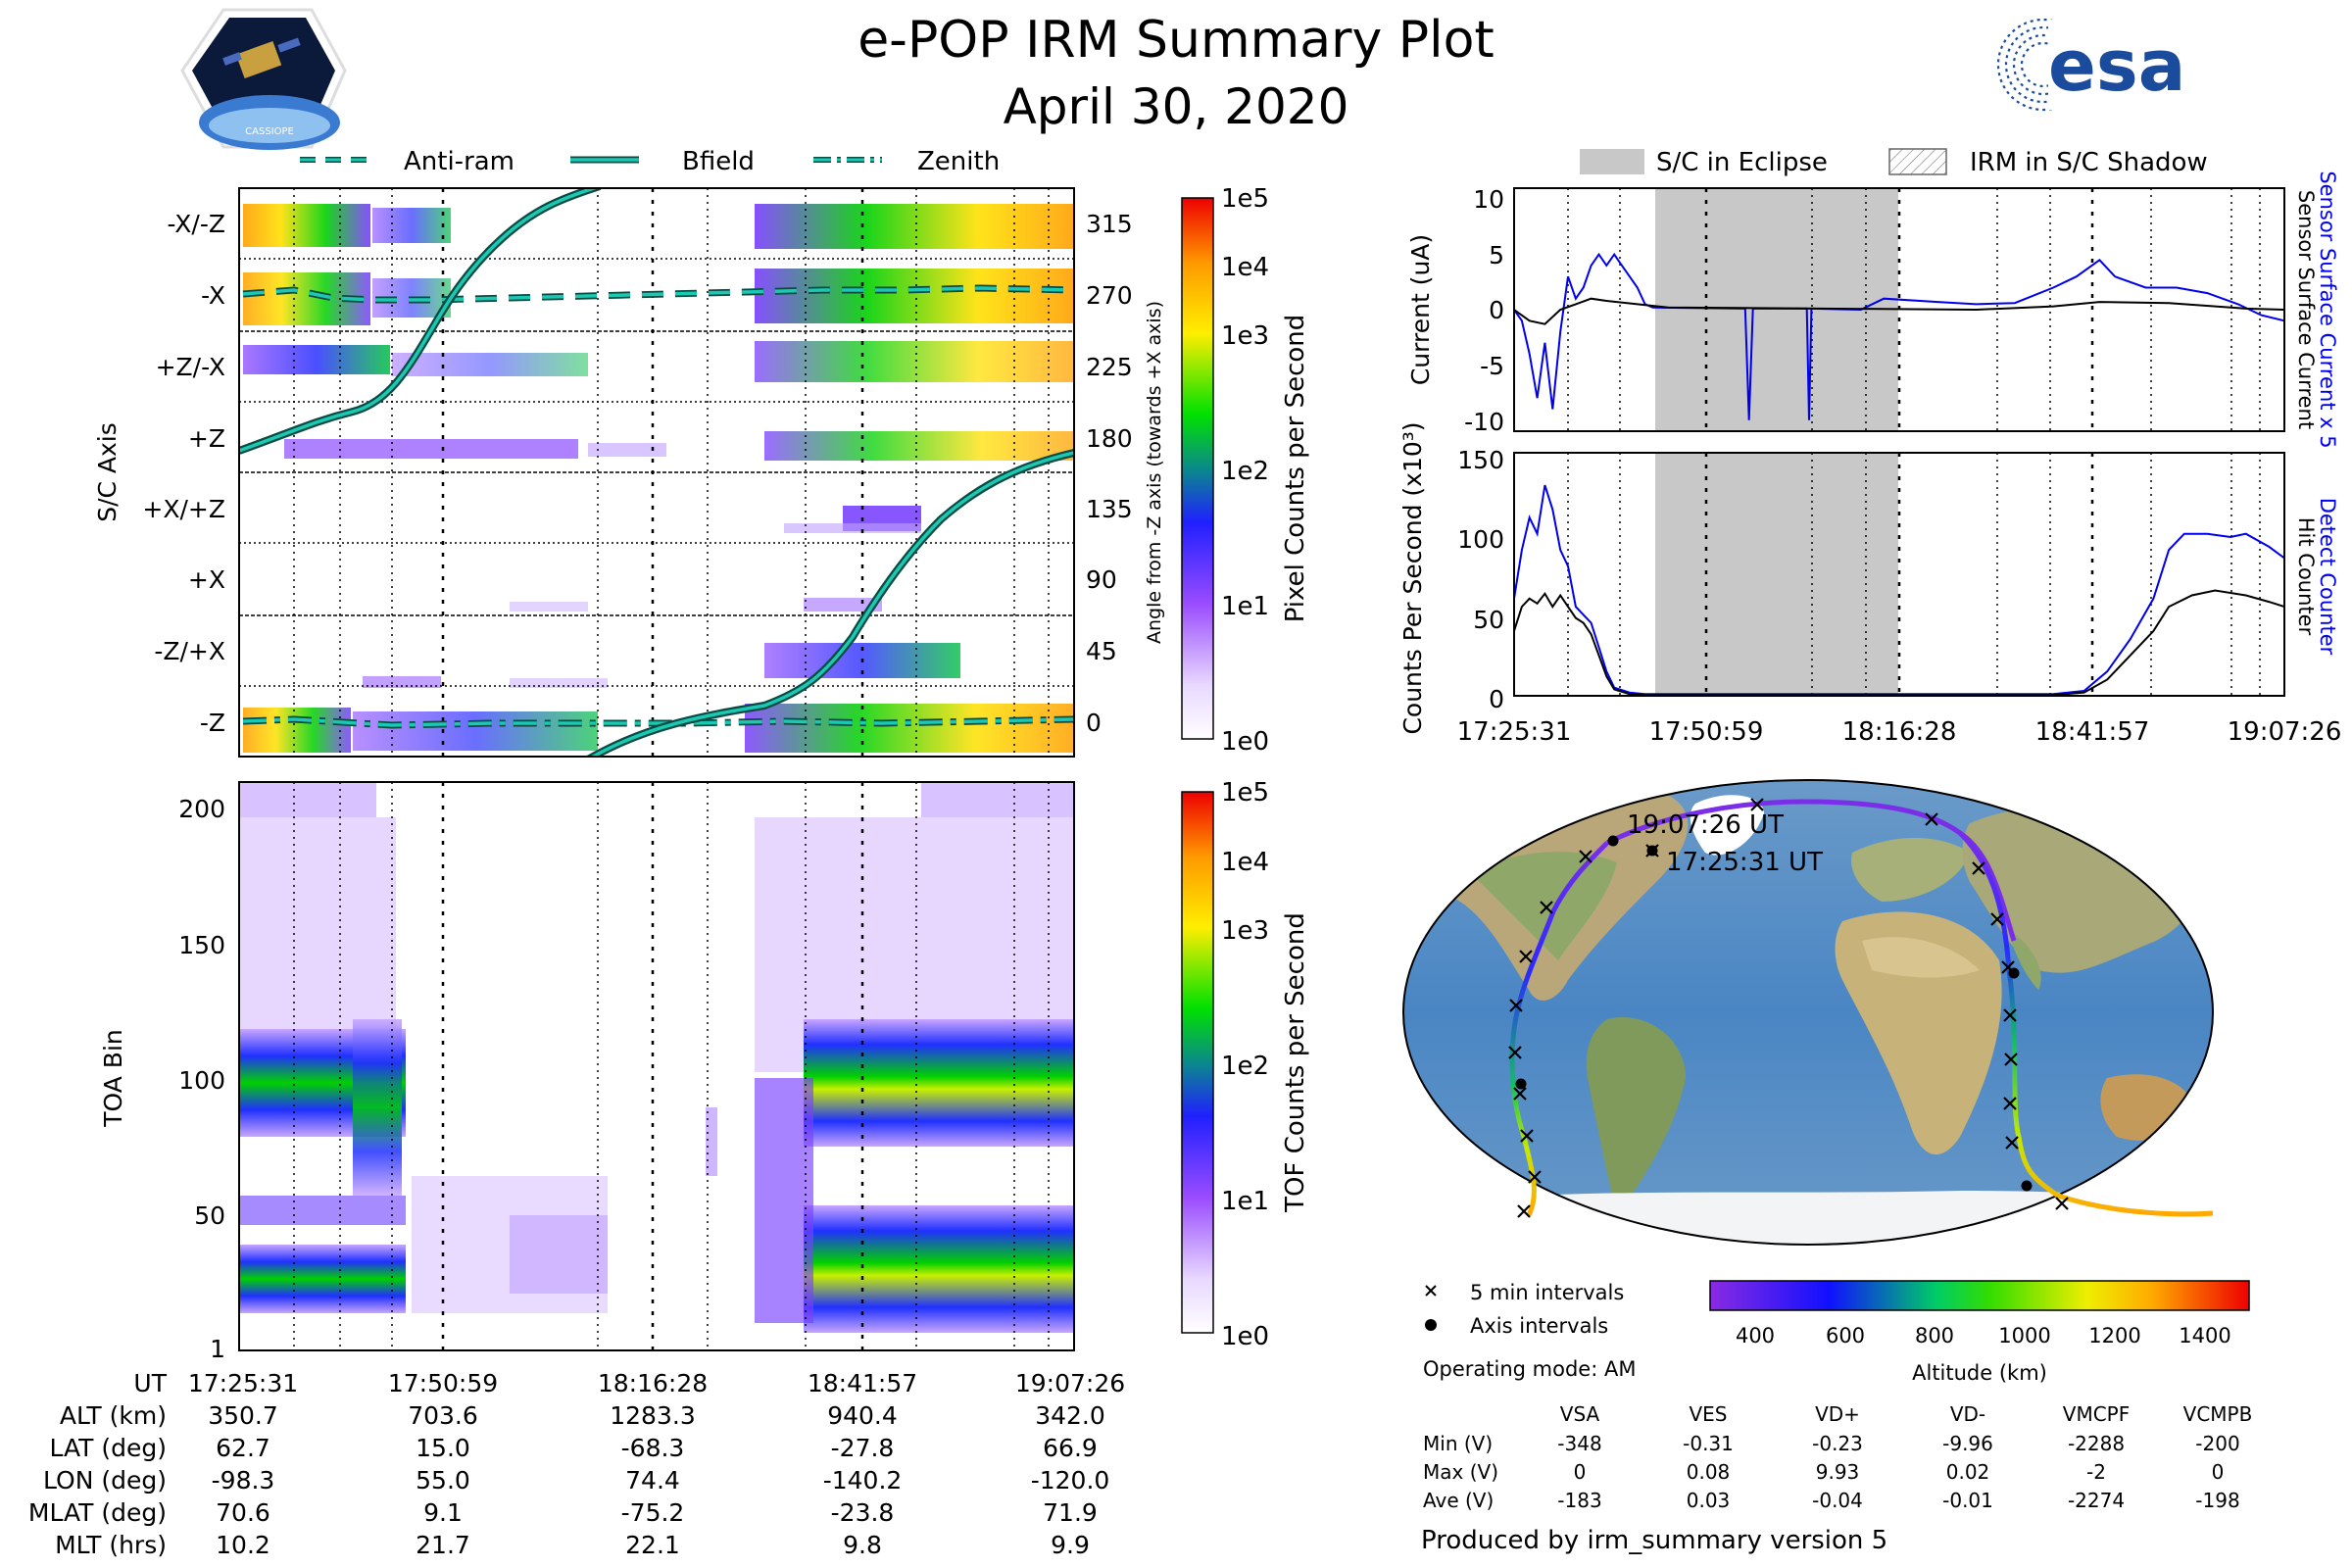 The image size is (2352, 1568). Describe the element at coordinates (1774, 1013) in the screenshot. I see `axis-interval-dots` at that location.